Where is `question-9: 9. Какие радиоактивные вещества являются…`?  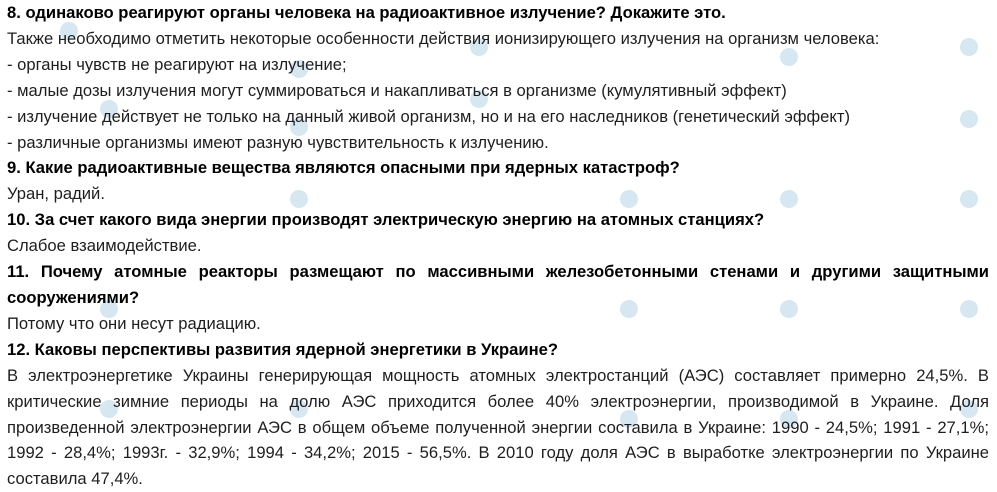 question-9: 9. Какие радиоактивные вещества являются… is located at coordinates (343, 168).